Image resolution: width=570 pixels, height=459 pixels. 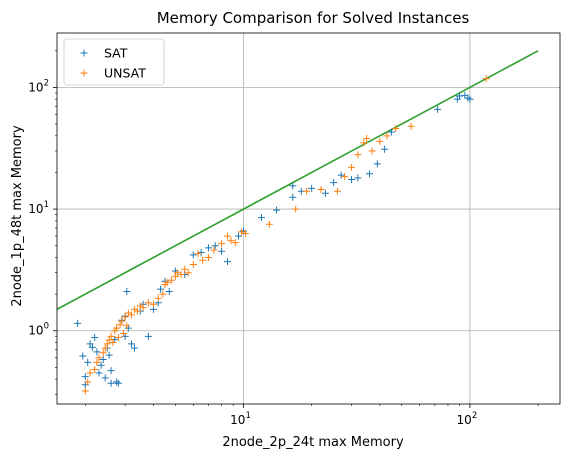 What do you see at coordinates (313, 18) in the screenshot?
I see `chart-title: Memory Comparison for Solved Instances` at bounding box center [313, 18].